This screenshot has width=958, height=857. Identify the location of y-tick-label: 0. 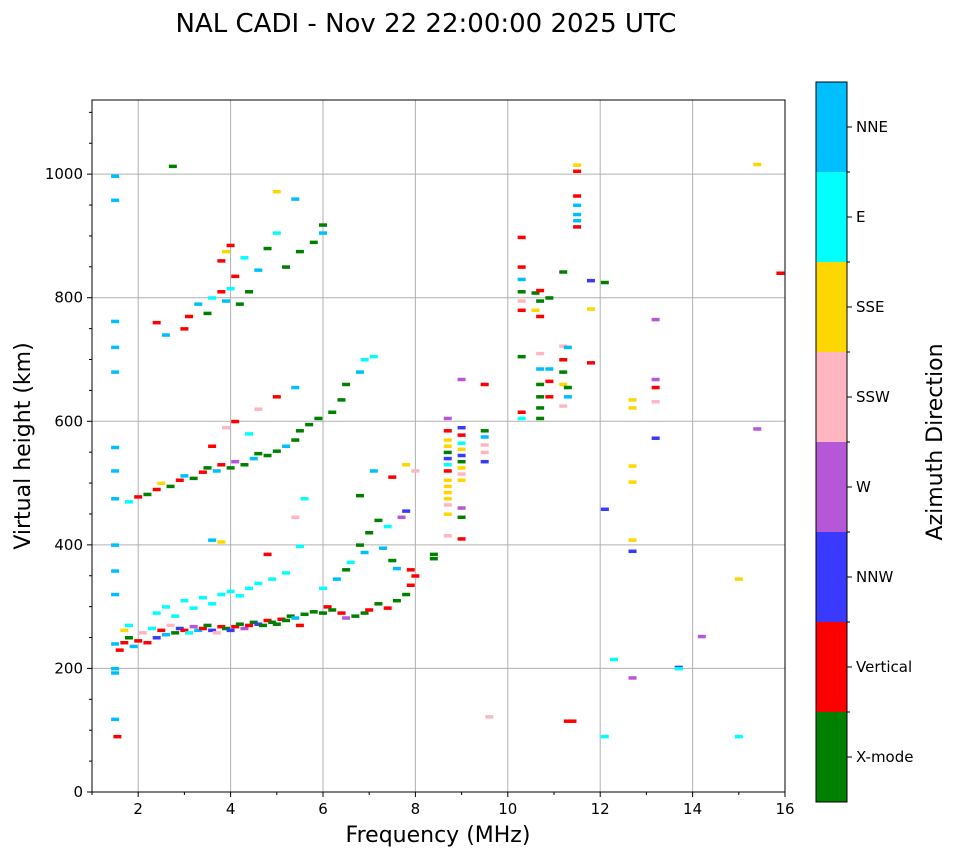
(78, 792).